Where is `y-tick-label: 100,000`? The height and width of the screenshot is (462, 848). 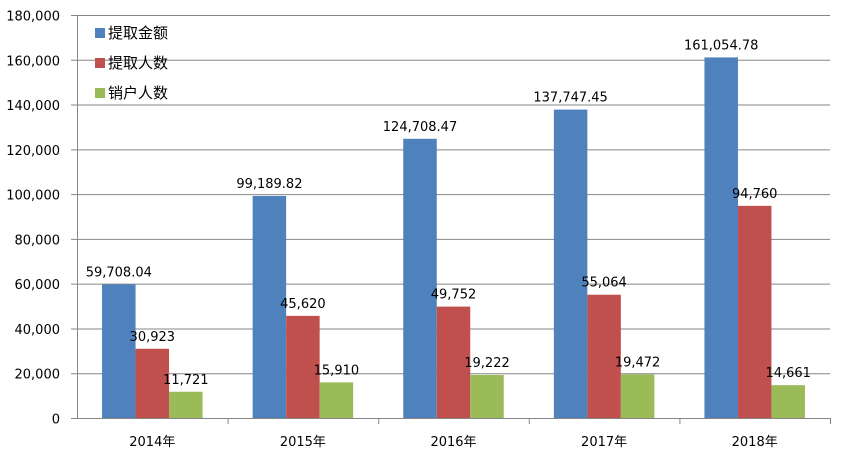
y-tick-label: 100,000 is located at coordinates (33, 196).